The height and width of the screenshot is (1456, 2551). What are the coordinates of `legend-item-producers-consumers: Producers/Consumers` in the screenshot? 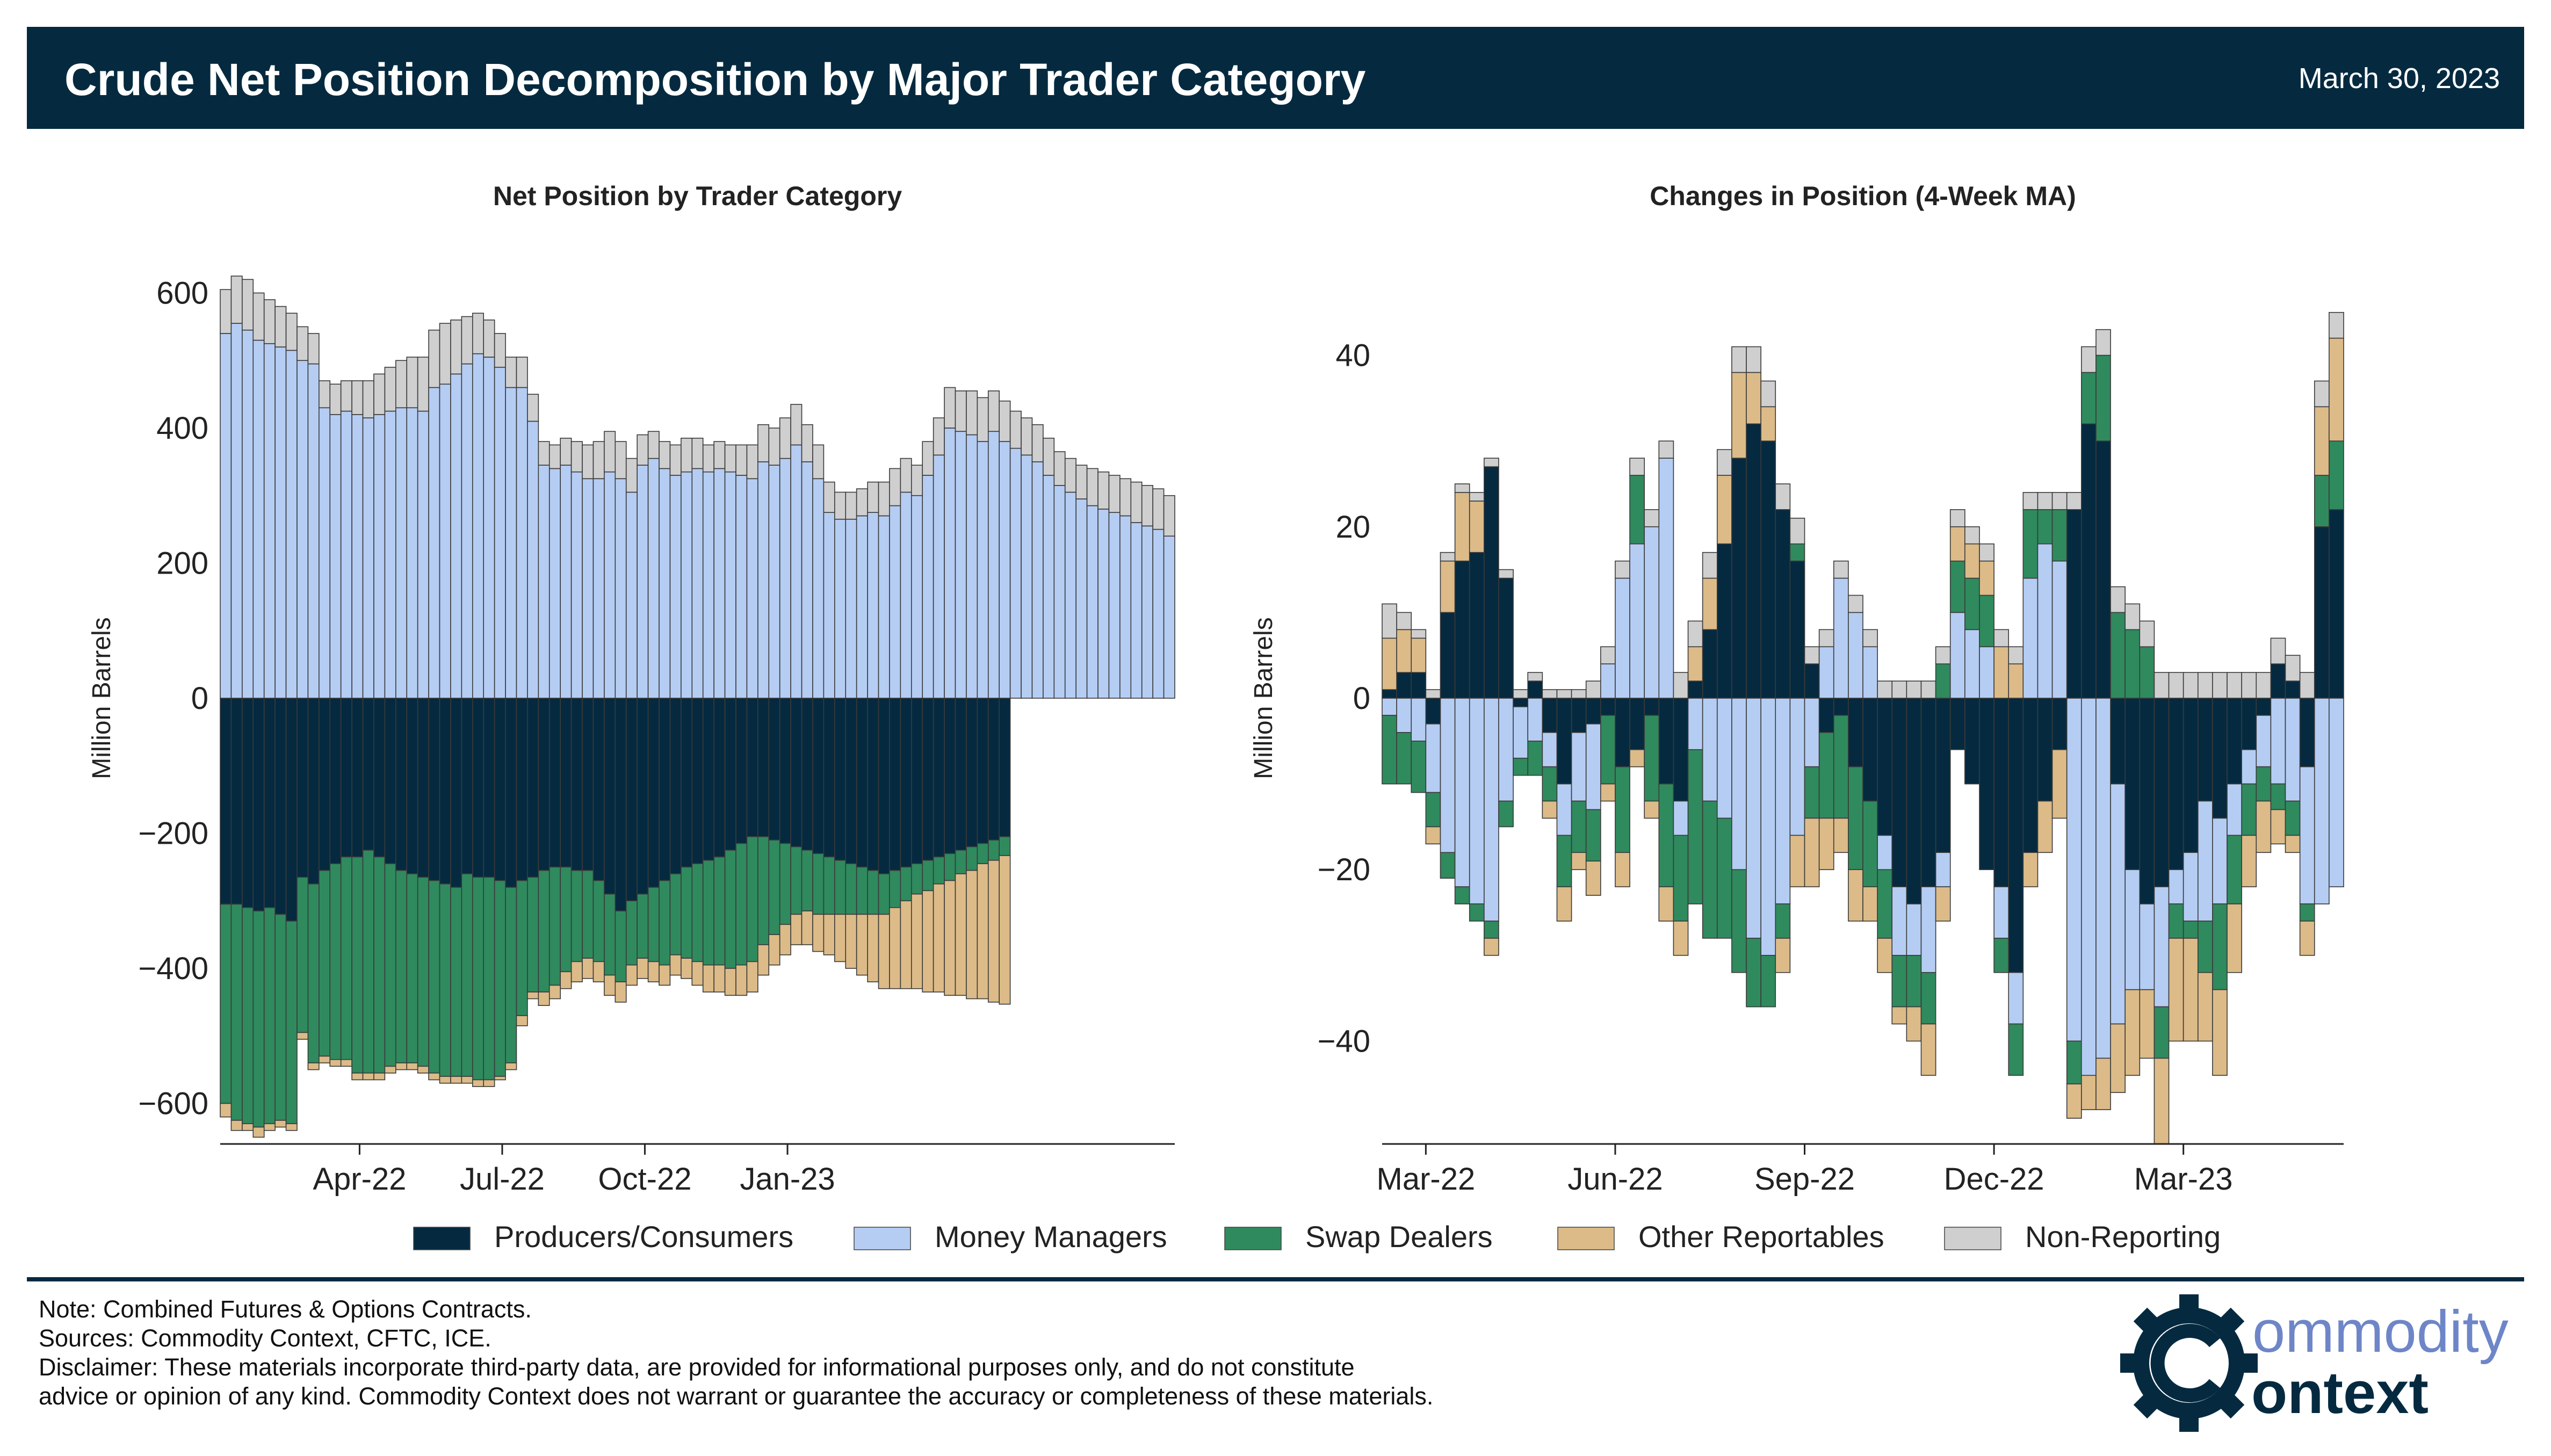 It's located at (603, 1237).